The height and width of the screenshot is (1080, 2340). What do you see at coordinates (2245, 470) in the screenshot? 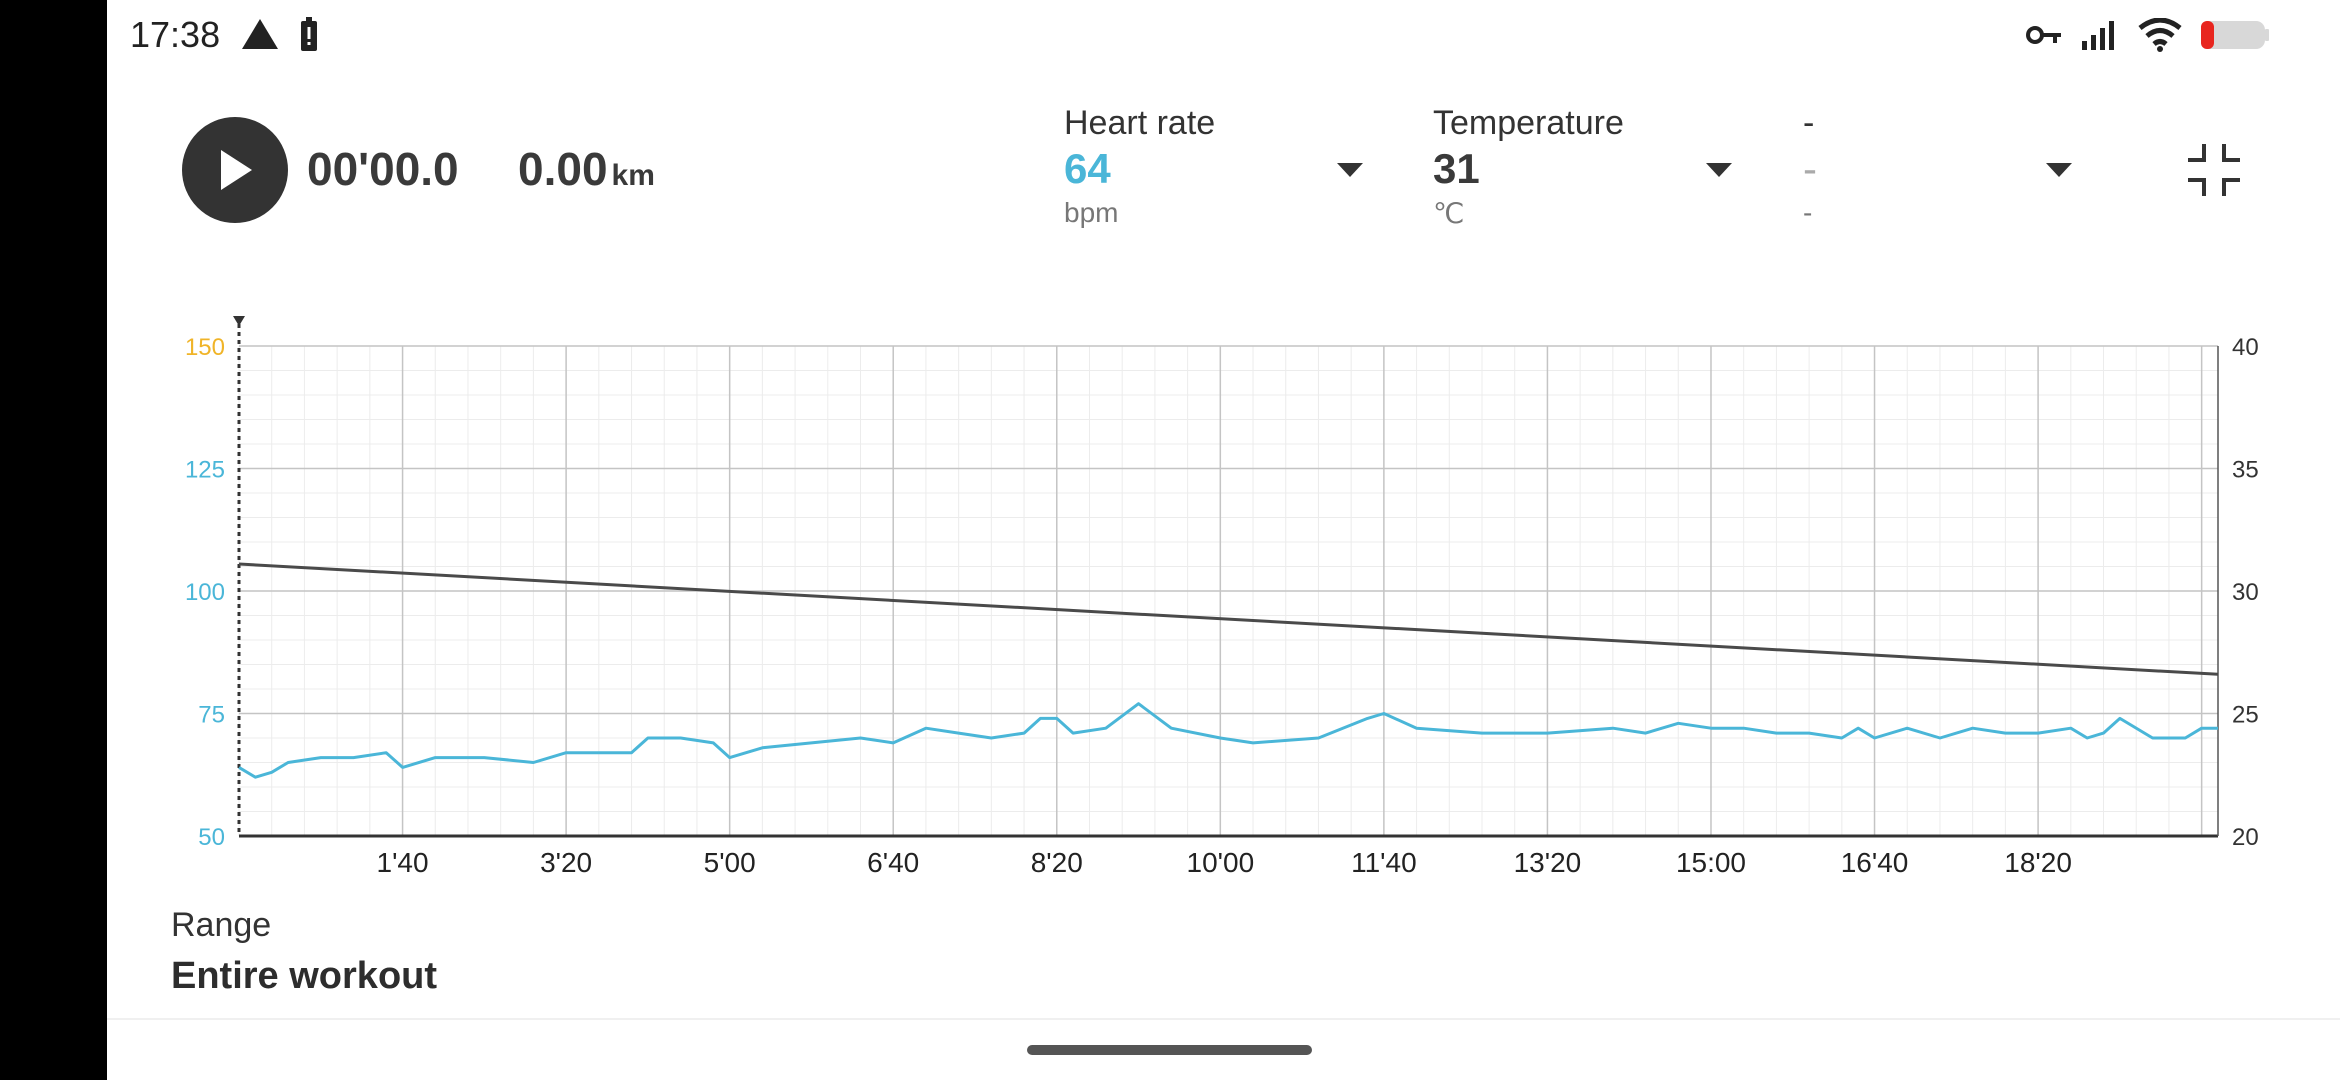
I see `y-right-tick-label: 35` at bounding box center [2245, 470].